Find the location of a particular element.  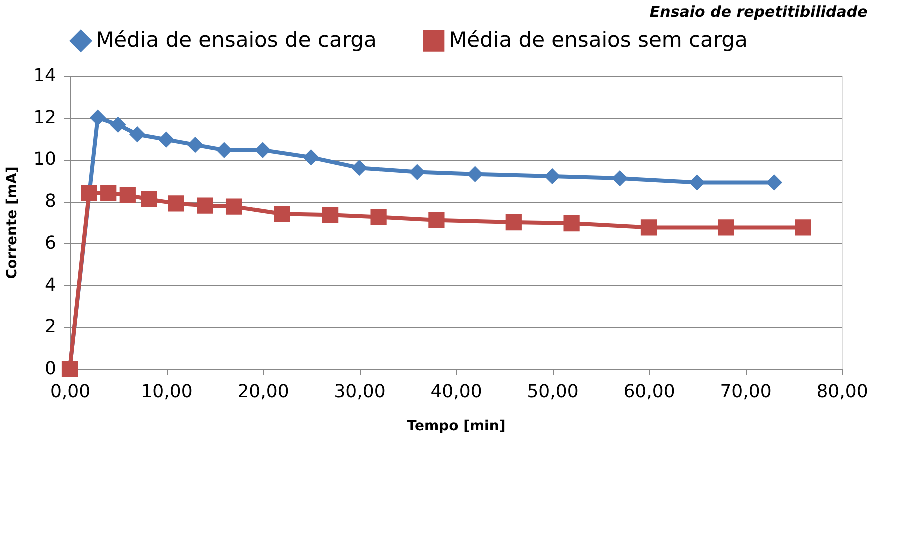

x-tick-label: 70,00 is located at coordinates (746, 392).